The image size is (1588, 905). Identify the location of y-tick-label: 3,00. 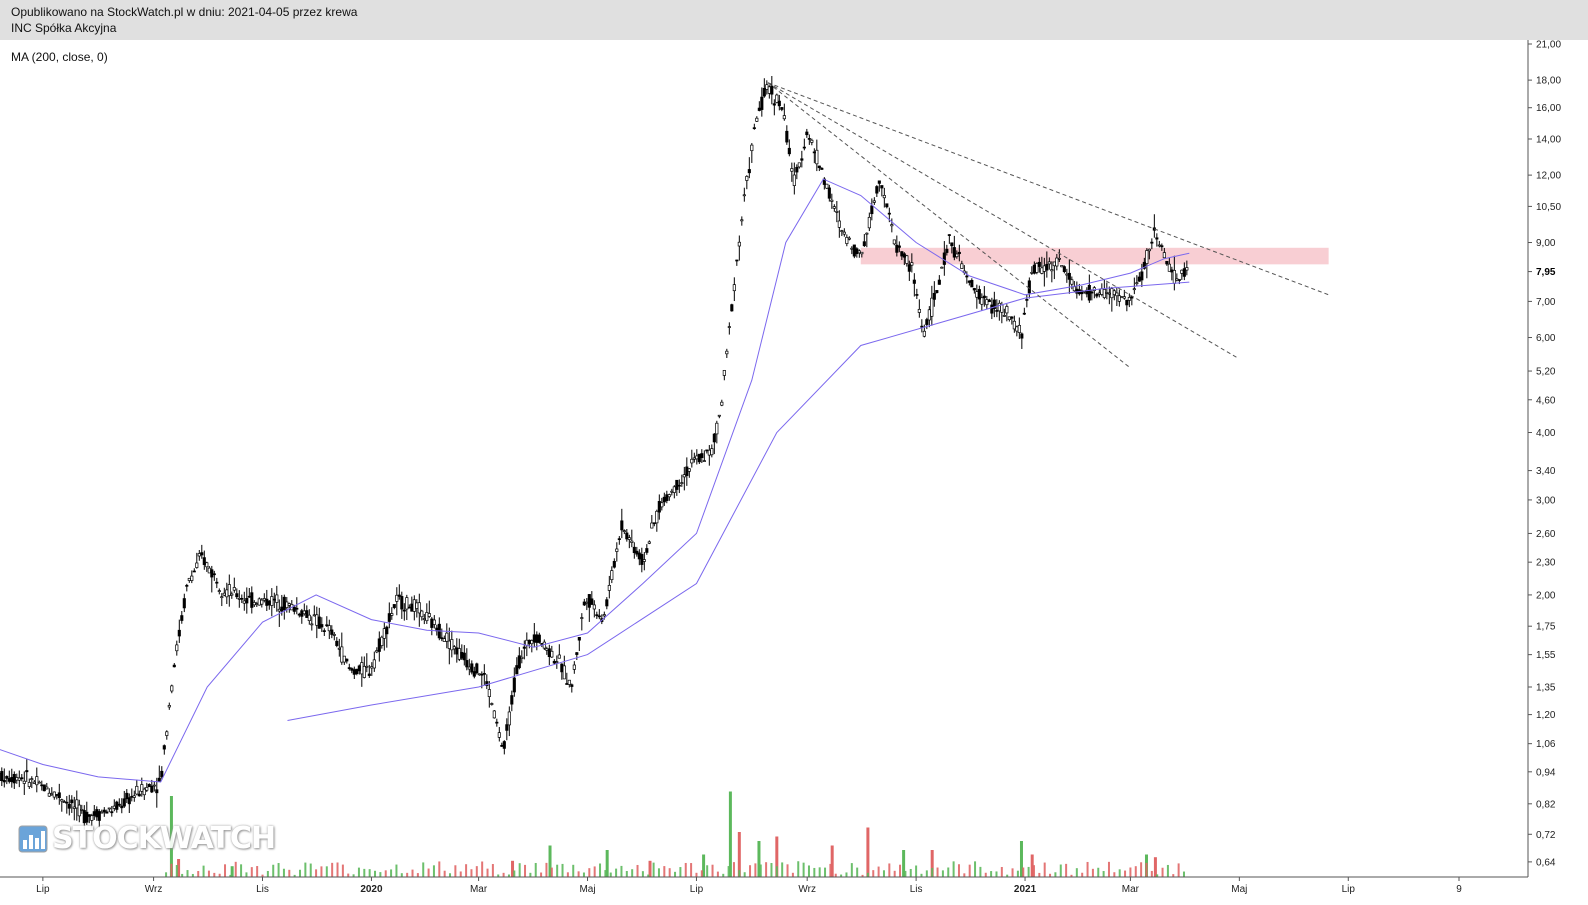
(1546, 500).